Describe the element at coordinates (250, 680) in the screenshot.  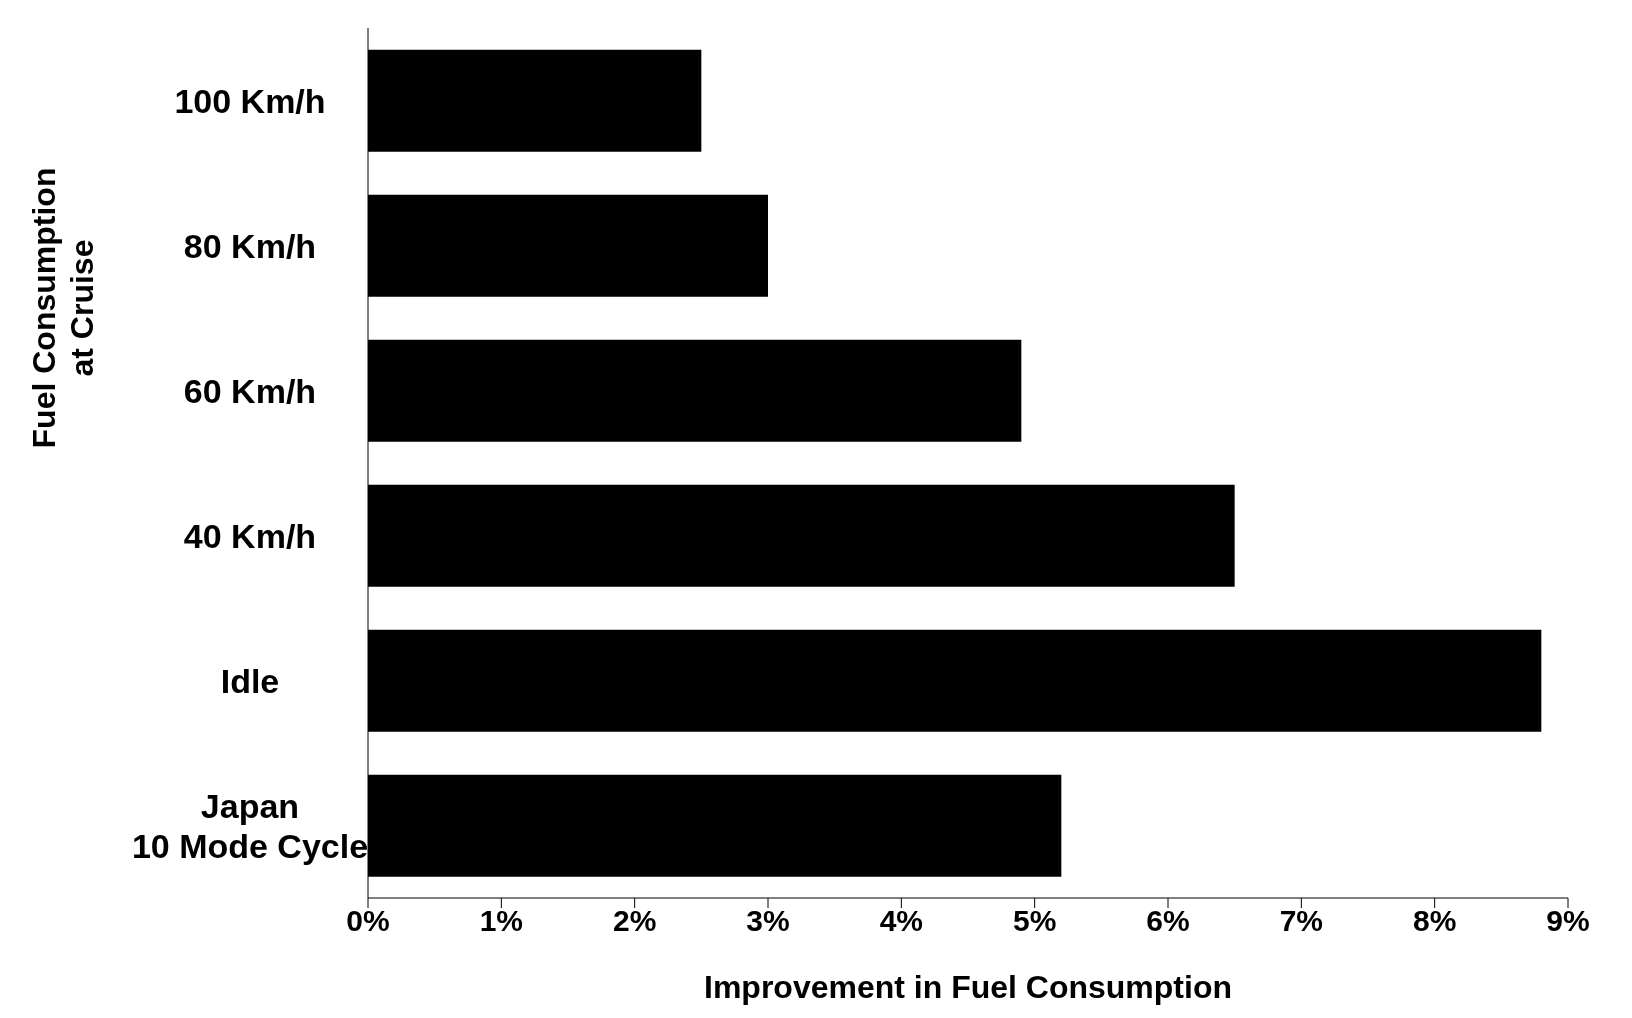
I see `y-tick-label: Idle` at that location.